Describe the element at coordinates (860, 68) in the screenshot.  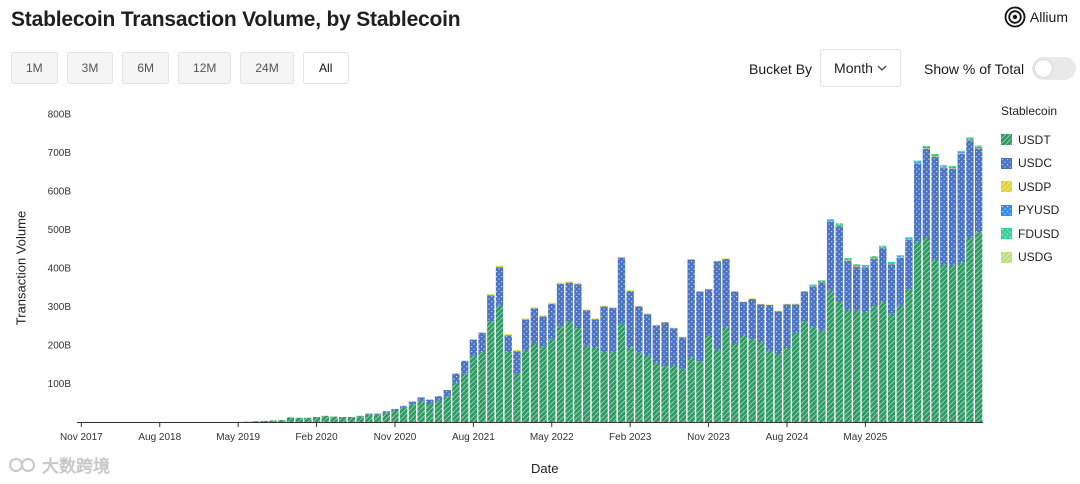
I see `bucket-by-dropdown: Month` at that location.